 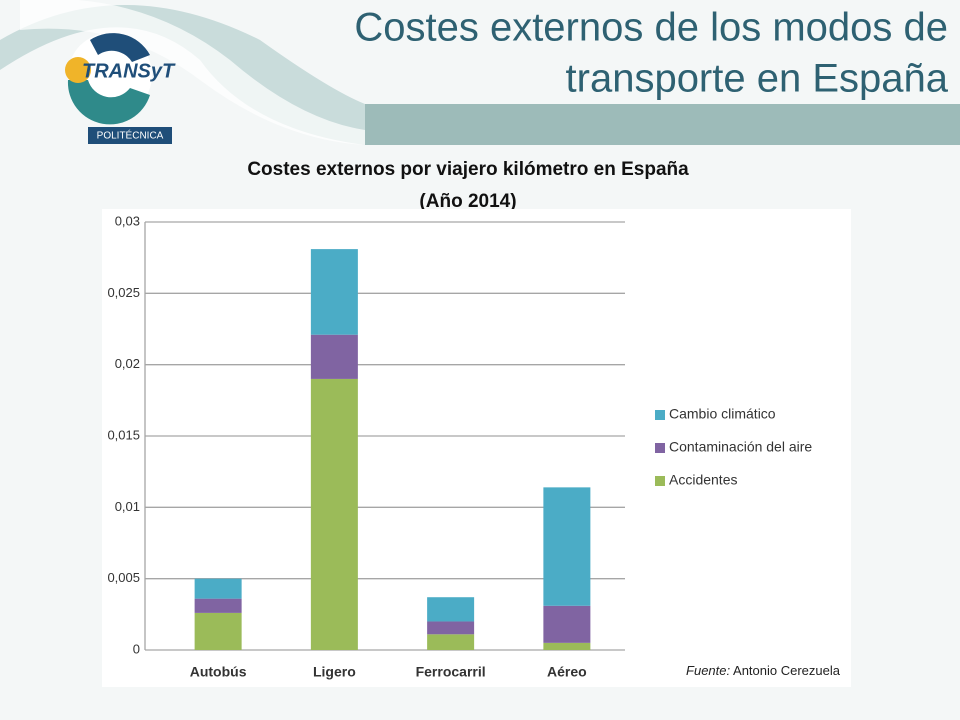 What do you see at coordinates (662, 124) in the screenshot?
I see `header-band` at bounding box center [662, 124].